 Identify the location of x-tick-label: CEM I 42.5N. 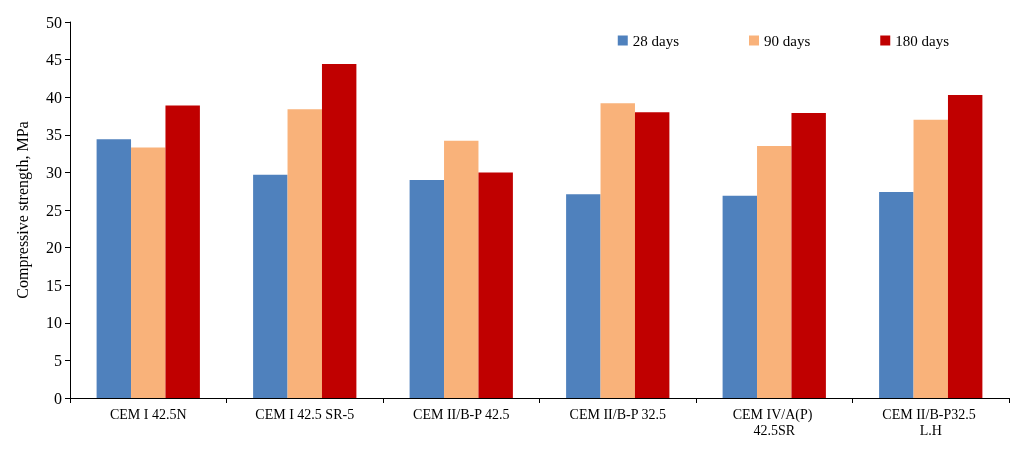
(148, 414).